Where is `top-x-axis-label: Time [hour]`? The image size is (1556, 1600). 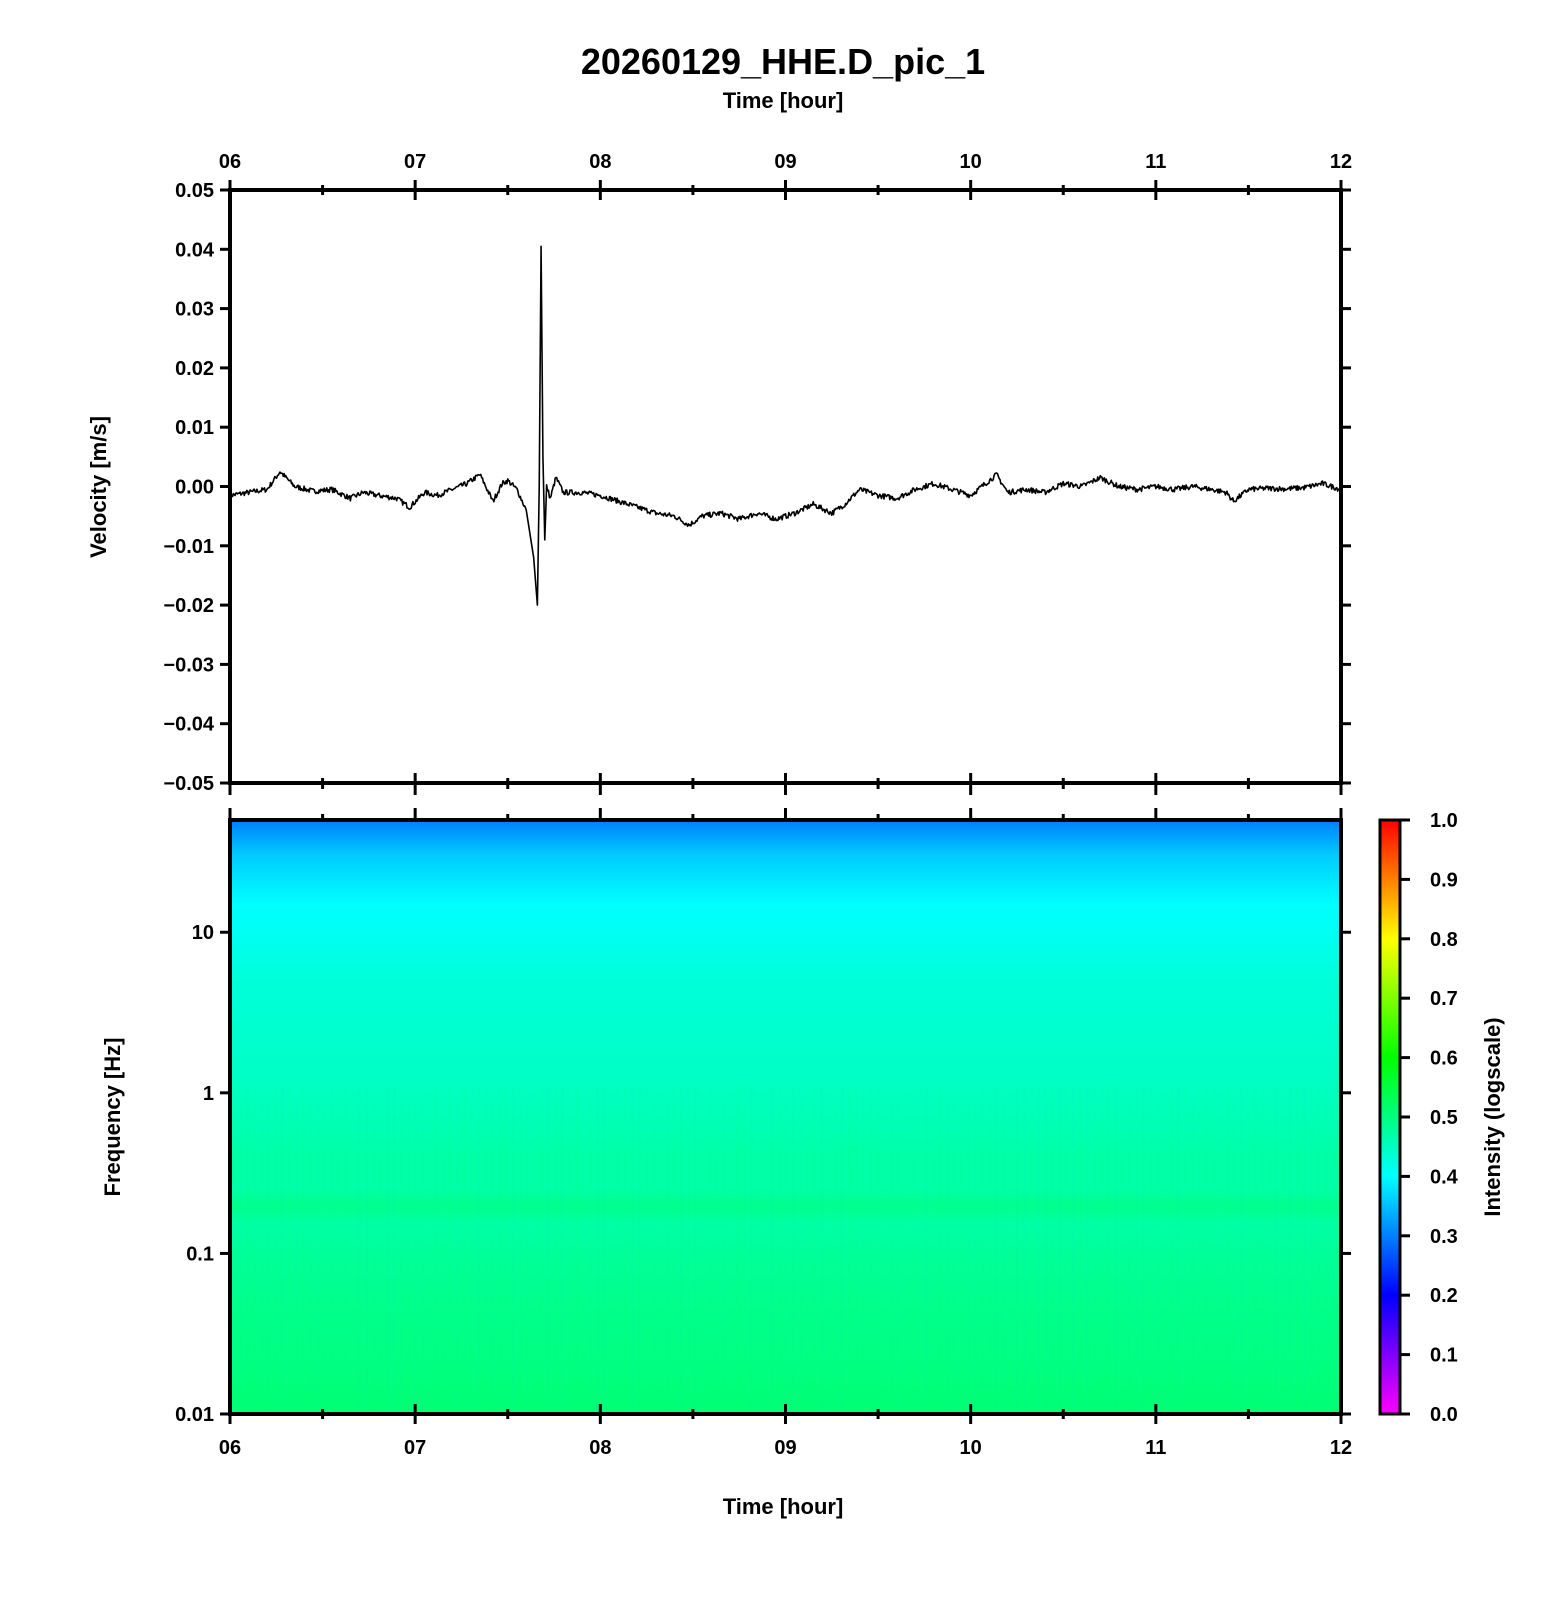
top-x-axis-label: Time [hour] is located at coordinates (783, 100).